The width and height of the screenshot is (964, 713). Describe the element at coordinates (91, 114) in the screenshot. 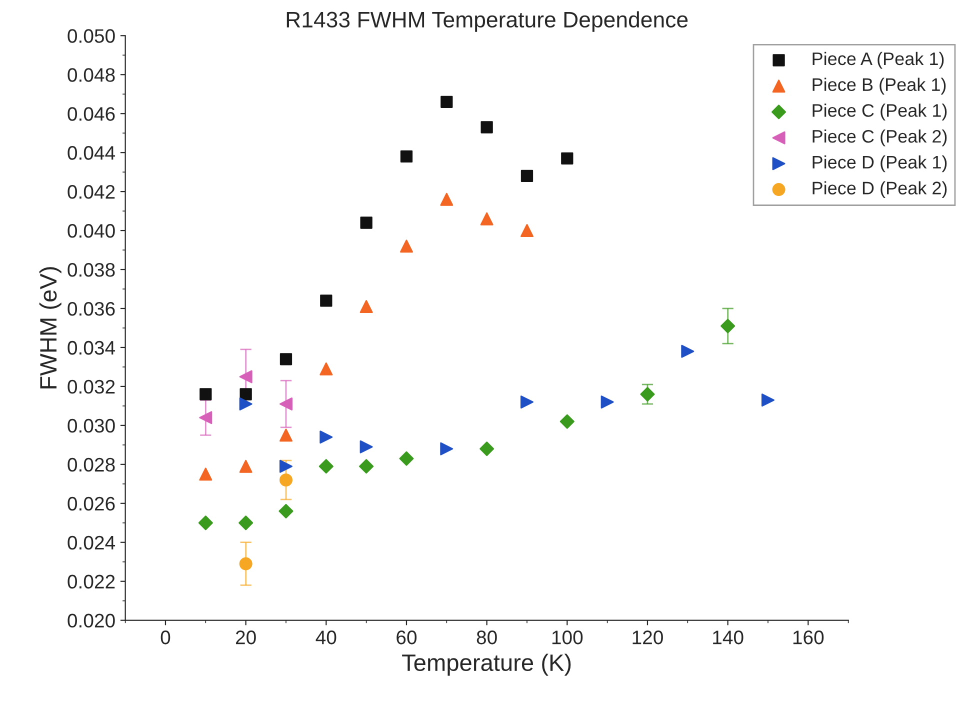

I see `y-tick-label: 0.046` at that location.